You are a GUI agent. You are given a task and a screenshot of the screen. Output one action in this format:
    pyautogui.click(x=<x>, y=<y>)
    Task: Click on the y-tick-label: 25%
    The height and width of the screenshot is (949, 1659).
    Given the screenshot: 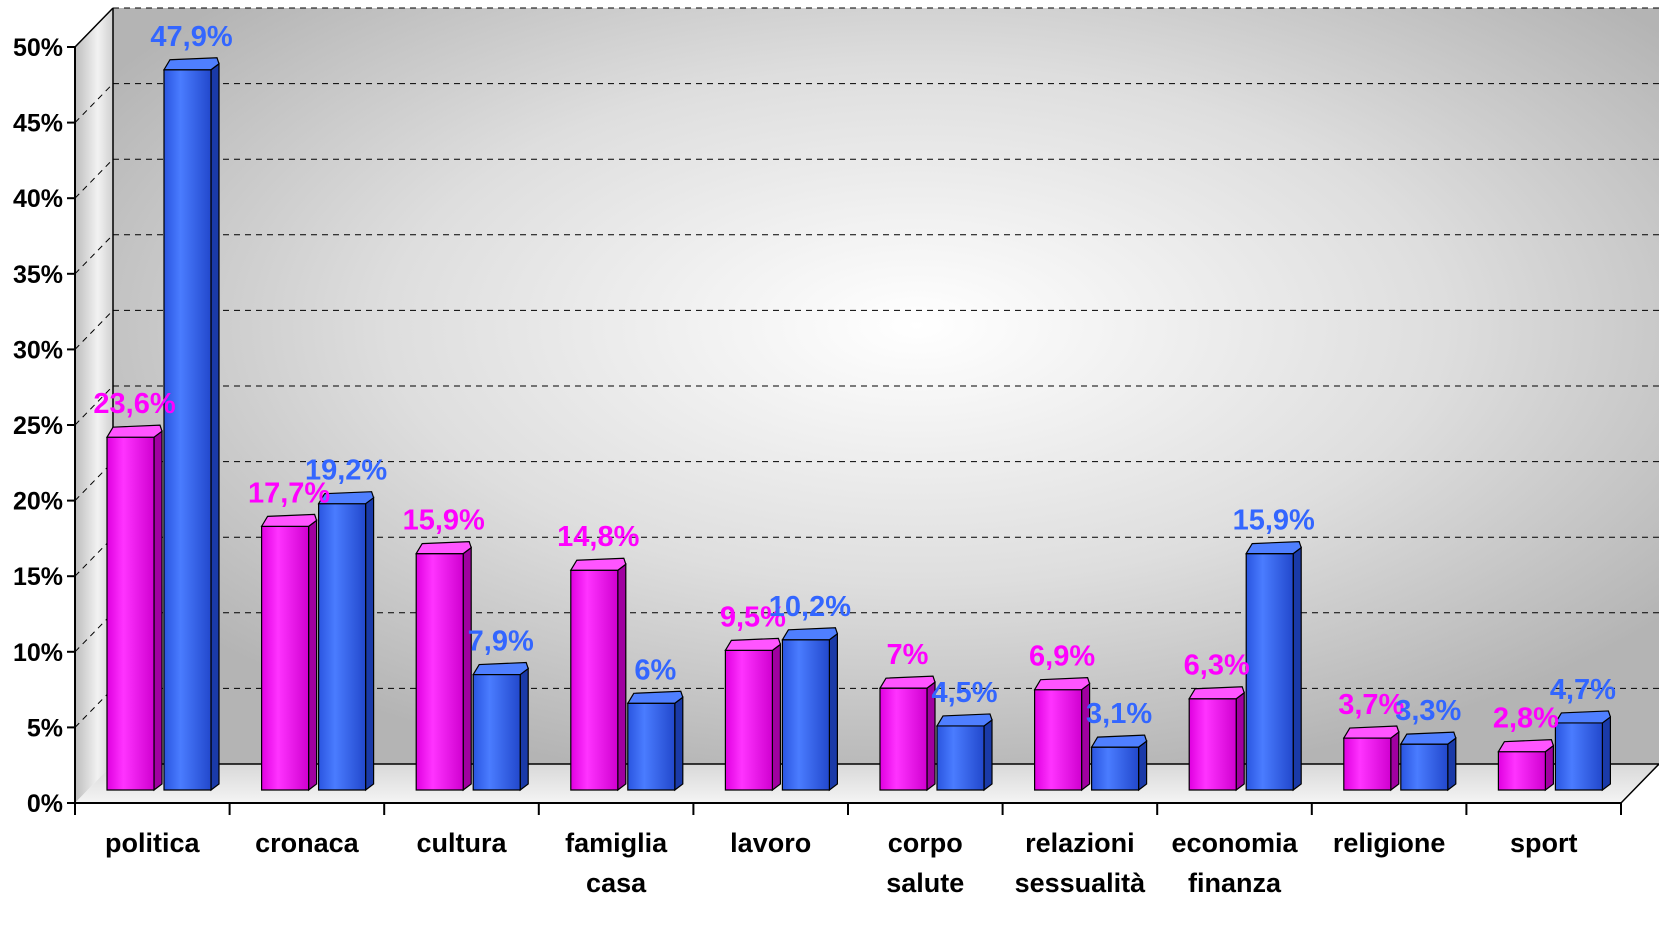 What is the action you would take?
    pyautogui.click(x=38, y=426)
    